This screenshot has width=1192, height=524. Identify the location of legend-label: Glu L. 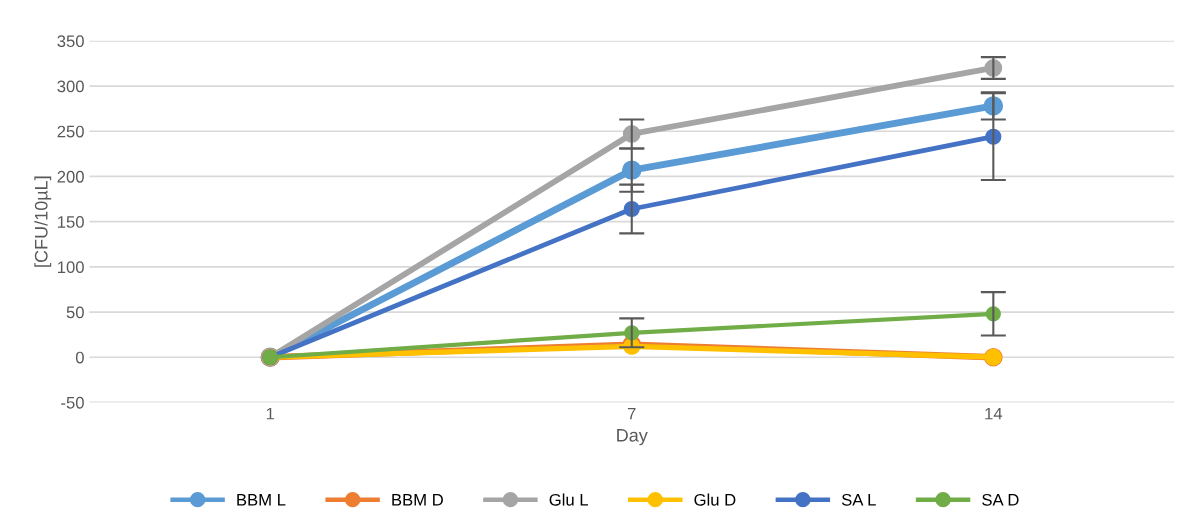
(569, 499).